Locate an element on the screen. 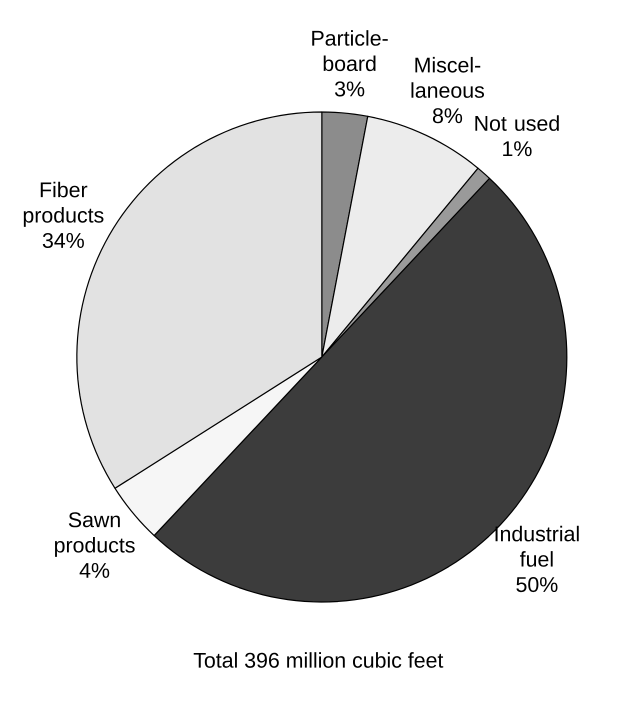 The height and width of the screenshot is (704, 625). text: Total 396 million cubic feet is located at coordinates (319, 660).